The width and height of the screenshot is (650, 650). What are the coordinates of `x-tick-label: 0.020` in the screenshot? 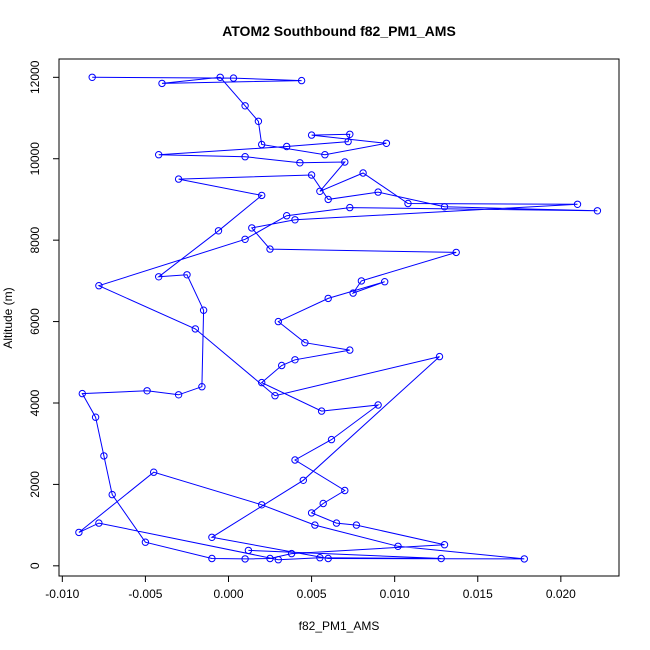 It's located at (561, 594).